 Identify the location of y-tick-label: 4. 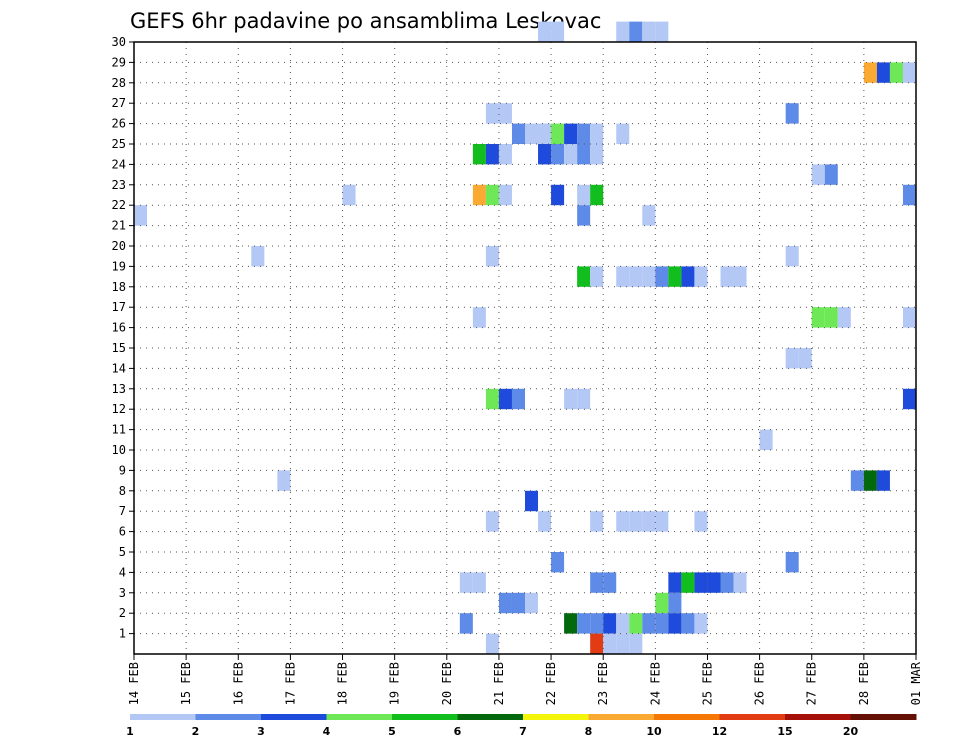
(122, 572).